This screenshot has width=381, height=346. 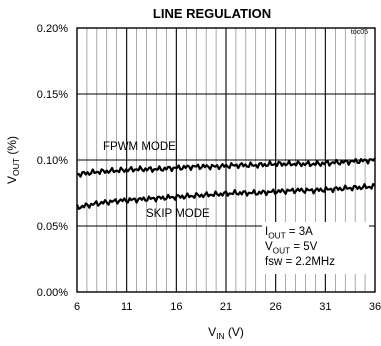 I want to click on figure-id: toc05, so click(x=359, y=32).